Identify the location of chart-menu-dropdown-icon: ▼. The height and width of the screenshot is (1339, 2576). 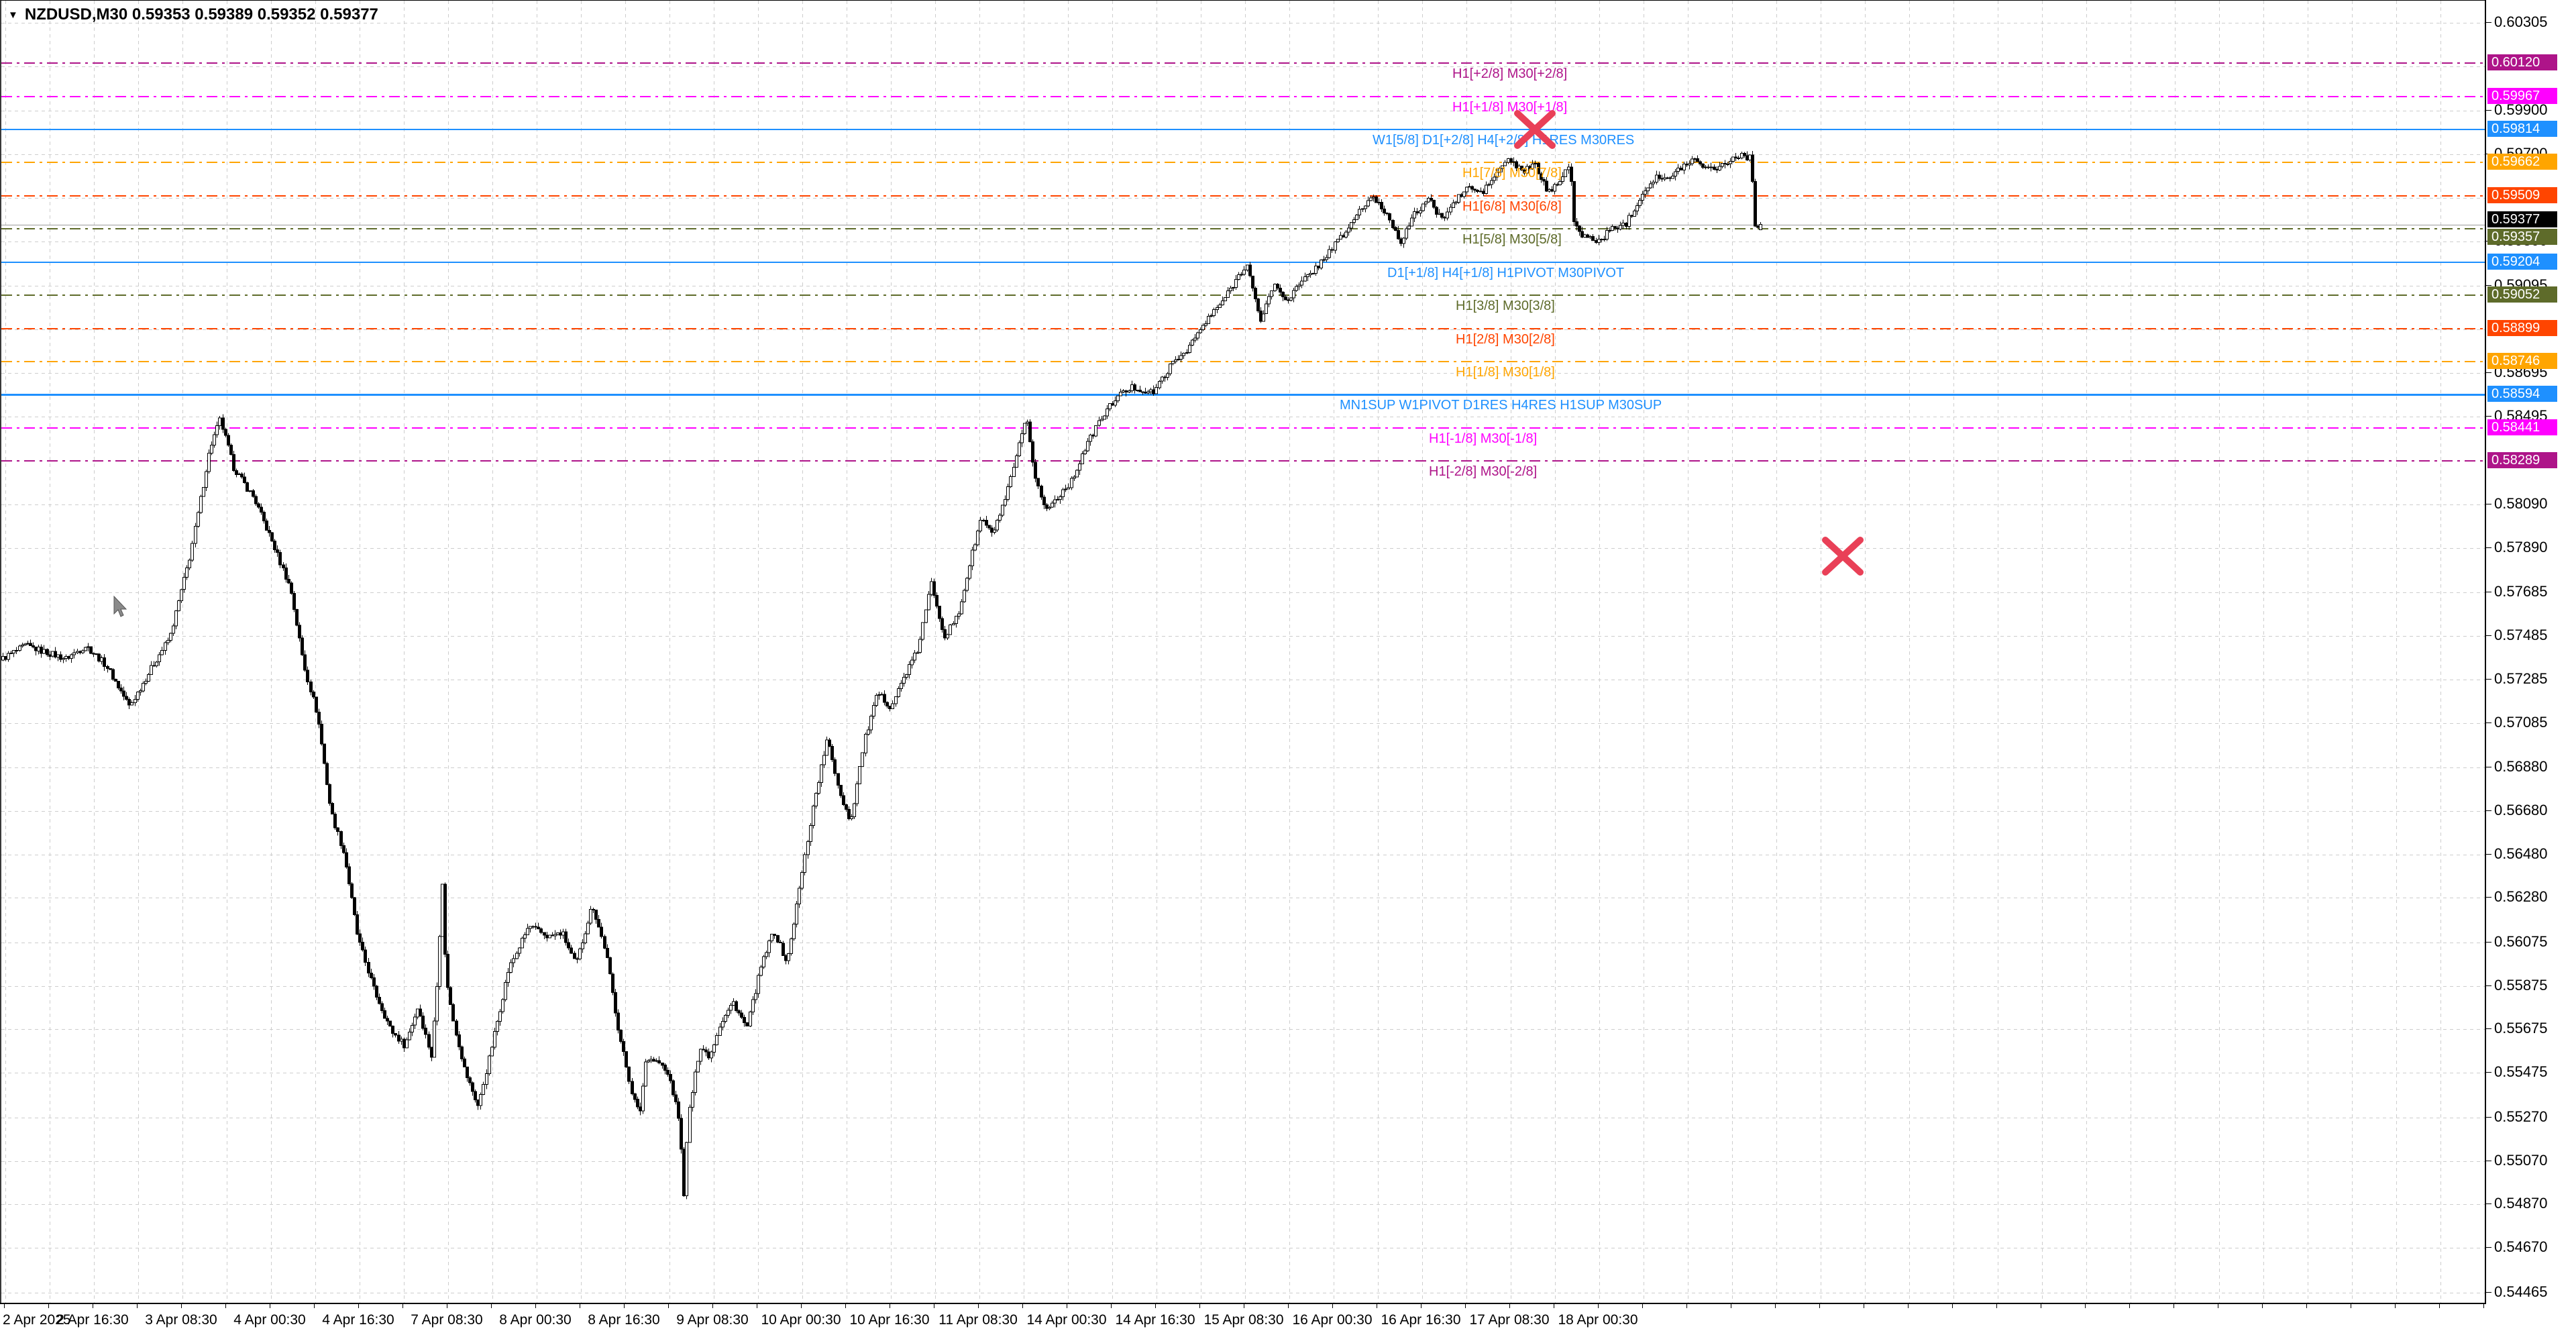
(13, 15).